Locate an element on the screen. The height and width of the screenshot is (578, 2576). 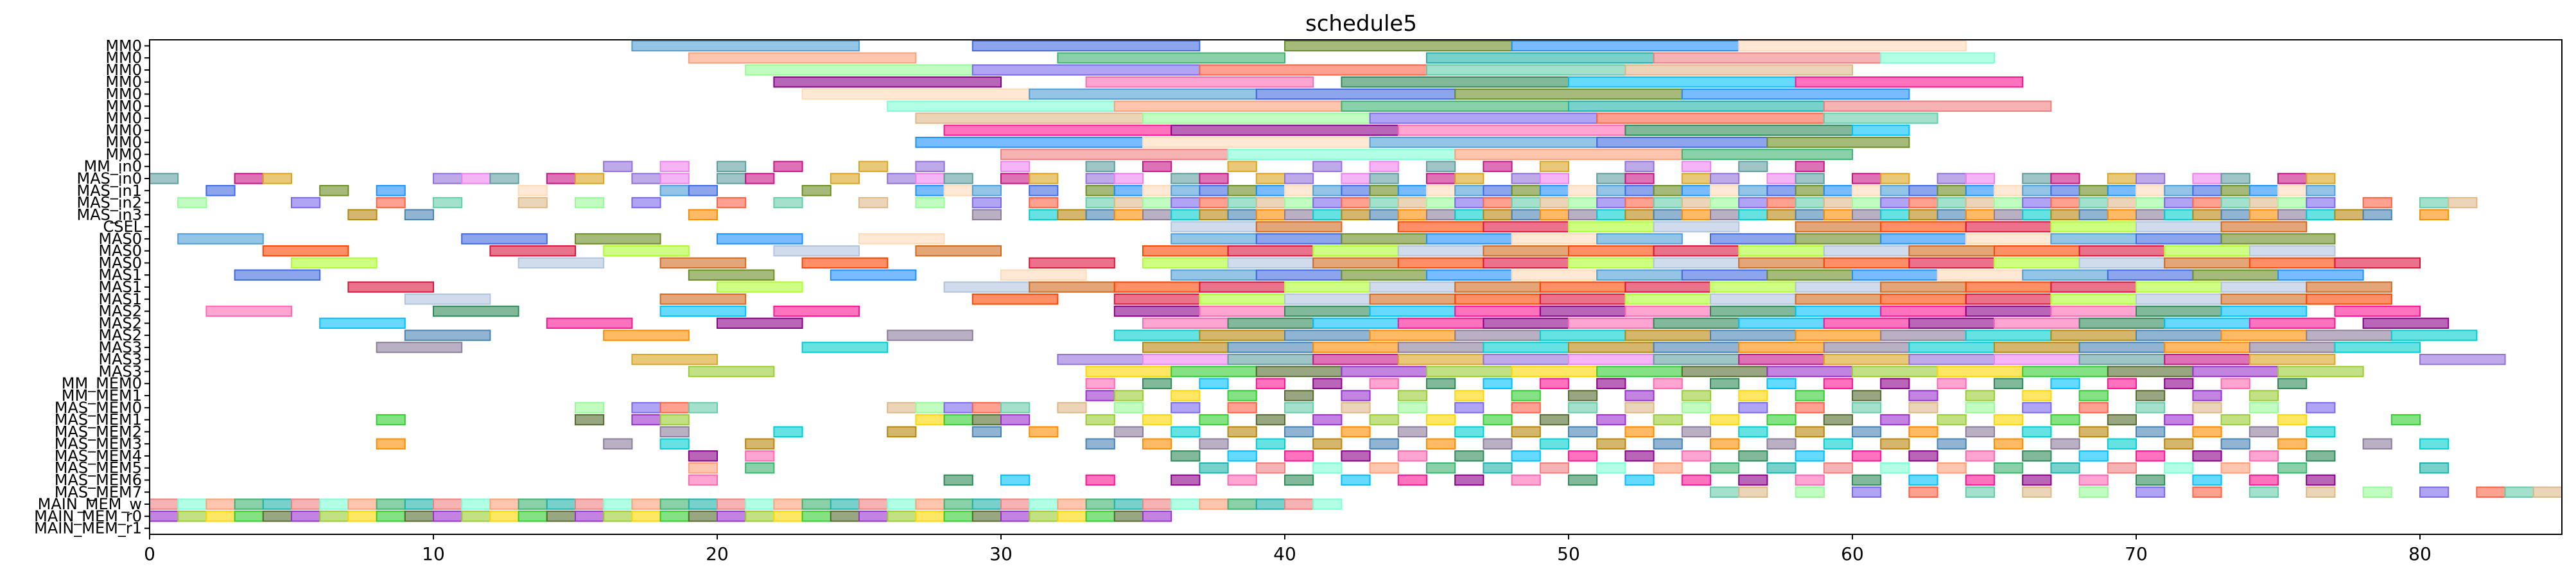
y-tick-label: MAS_MEM4 is located at coordinates (98, 456).